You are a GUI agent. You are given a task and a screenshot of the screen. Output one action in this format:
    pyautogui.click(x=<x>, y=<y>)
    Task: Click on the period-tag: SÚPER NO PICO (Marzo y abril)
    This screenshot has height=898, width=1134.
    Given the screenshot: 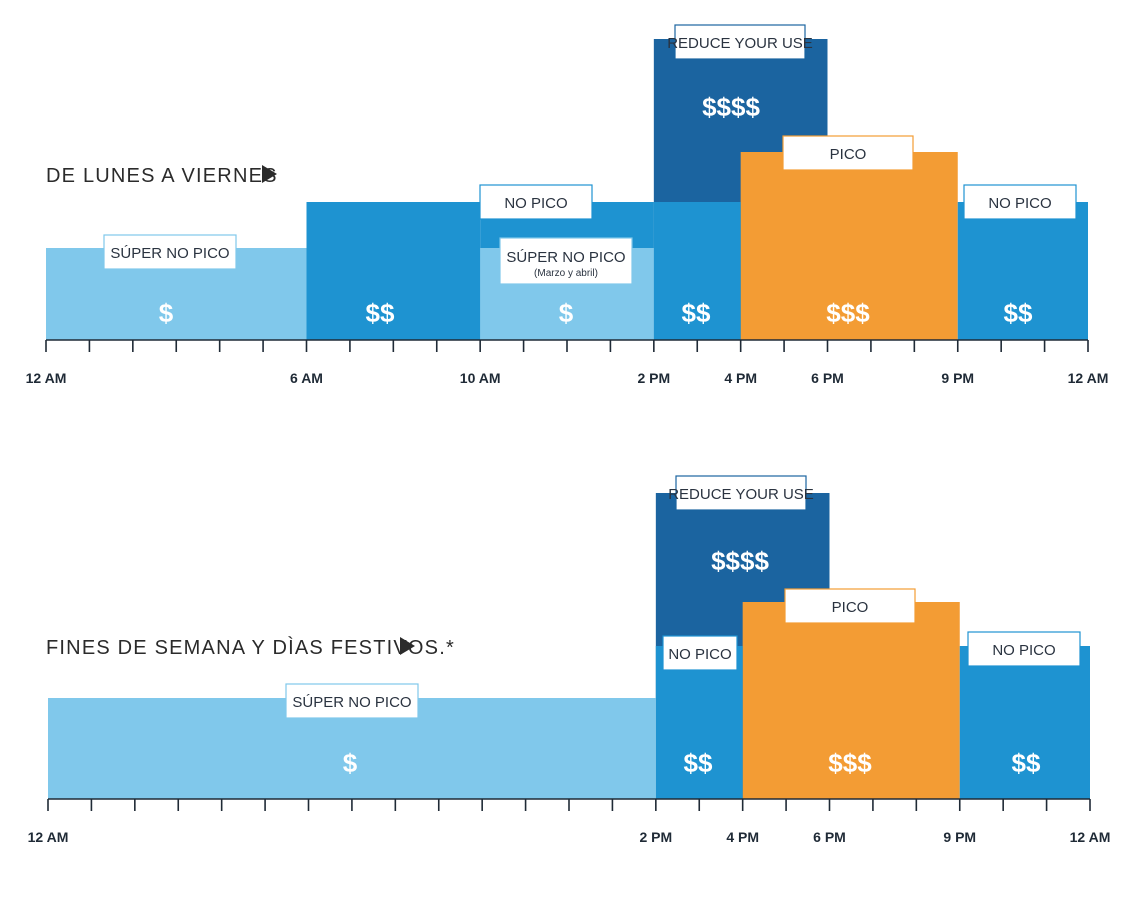 What is the action you would take?
    pyautogui.click(x=566, y=261)
    